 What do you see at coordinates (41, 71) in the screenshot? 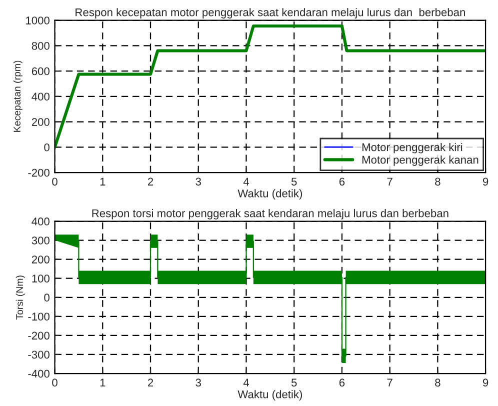
I see `y-tick-label: 600` at bounding box center [41, 71].